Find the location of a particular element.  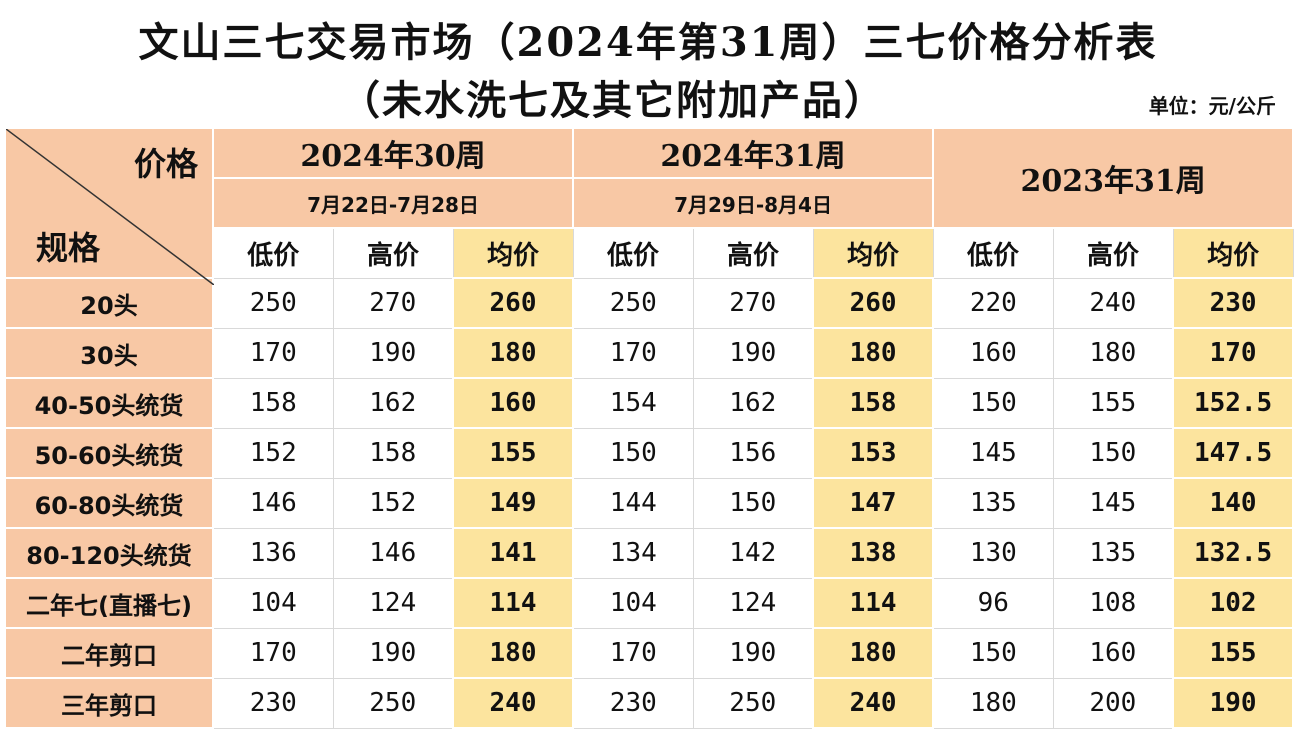

row-spec-label: 60-80头统货 is located at coordinates (109, 503).